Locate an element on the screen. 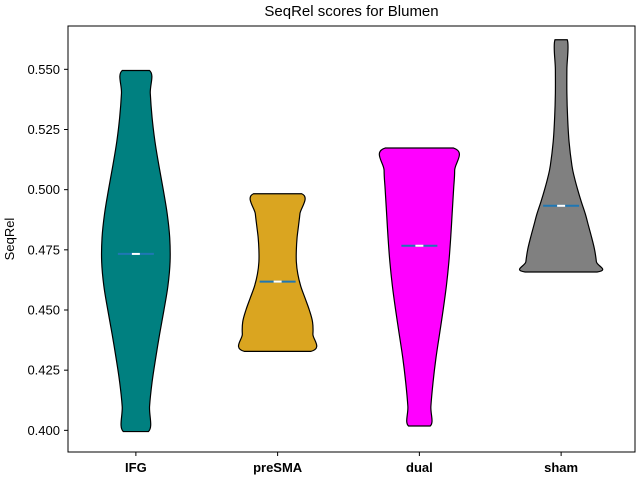 The width and height of the screenshot is (640, 485). x-tick-label-sham: sham is located at coordinates (561, 467).